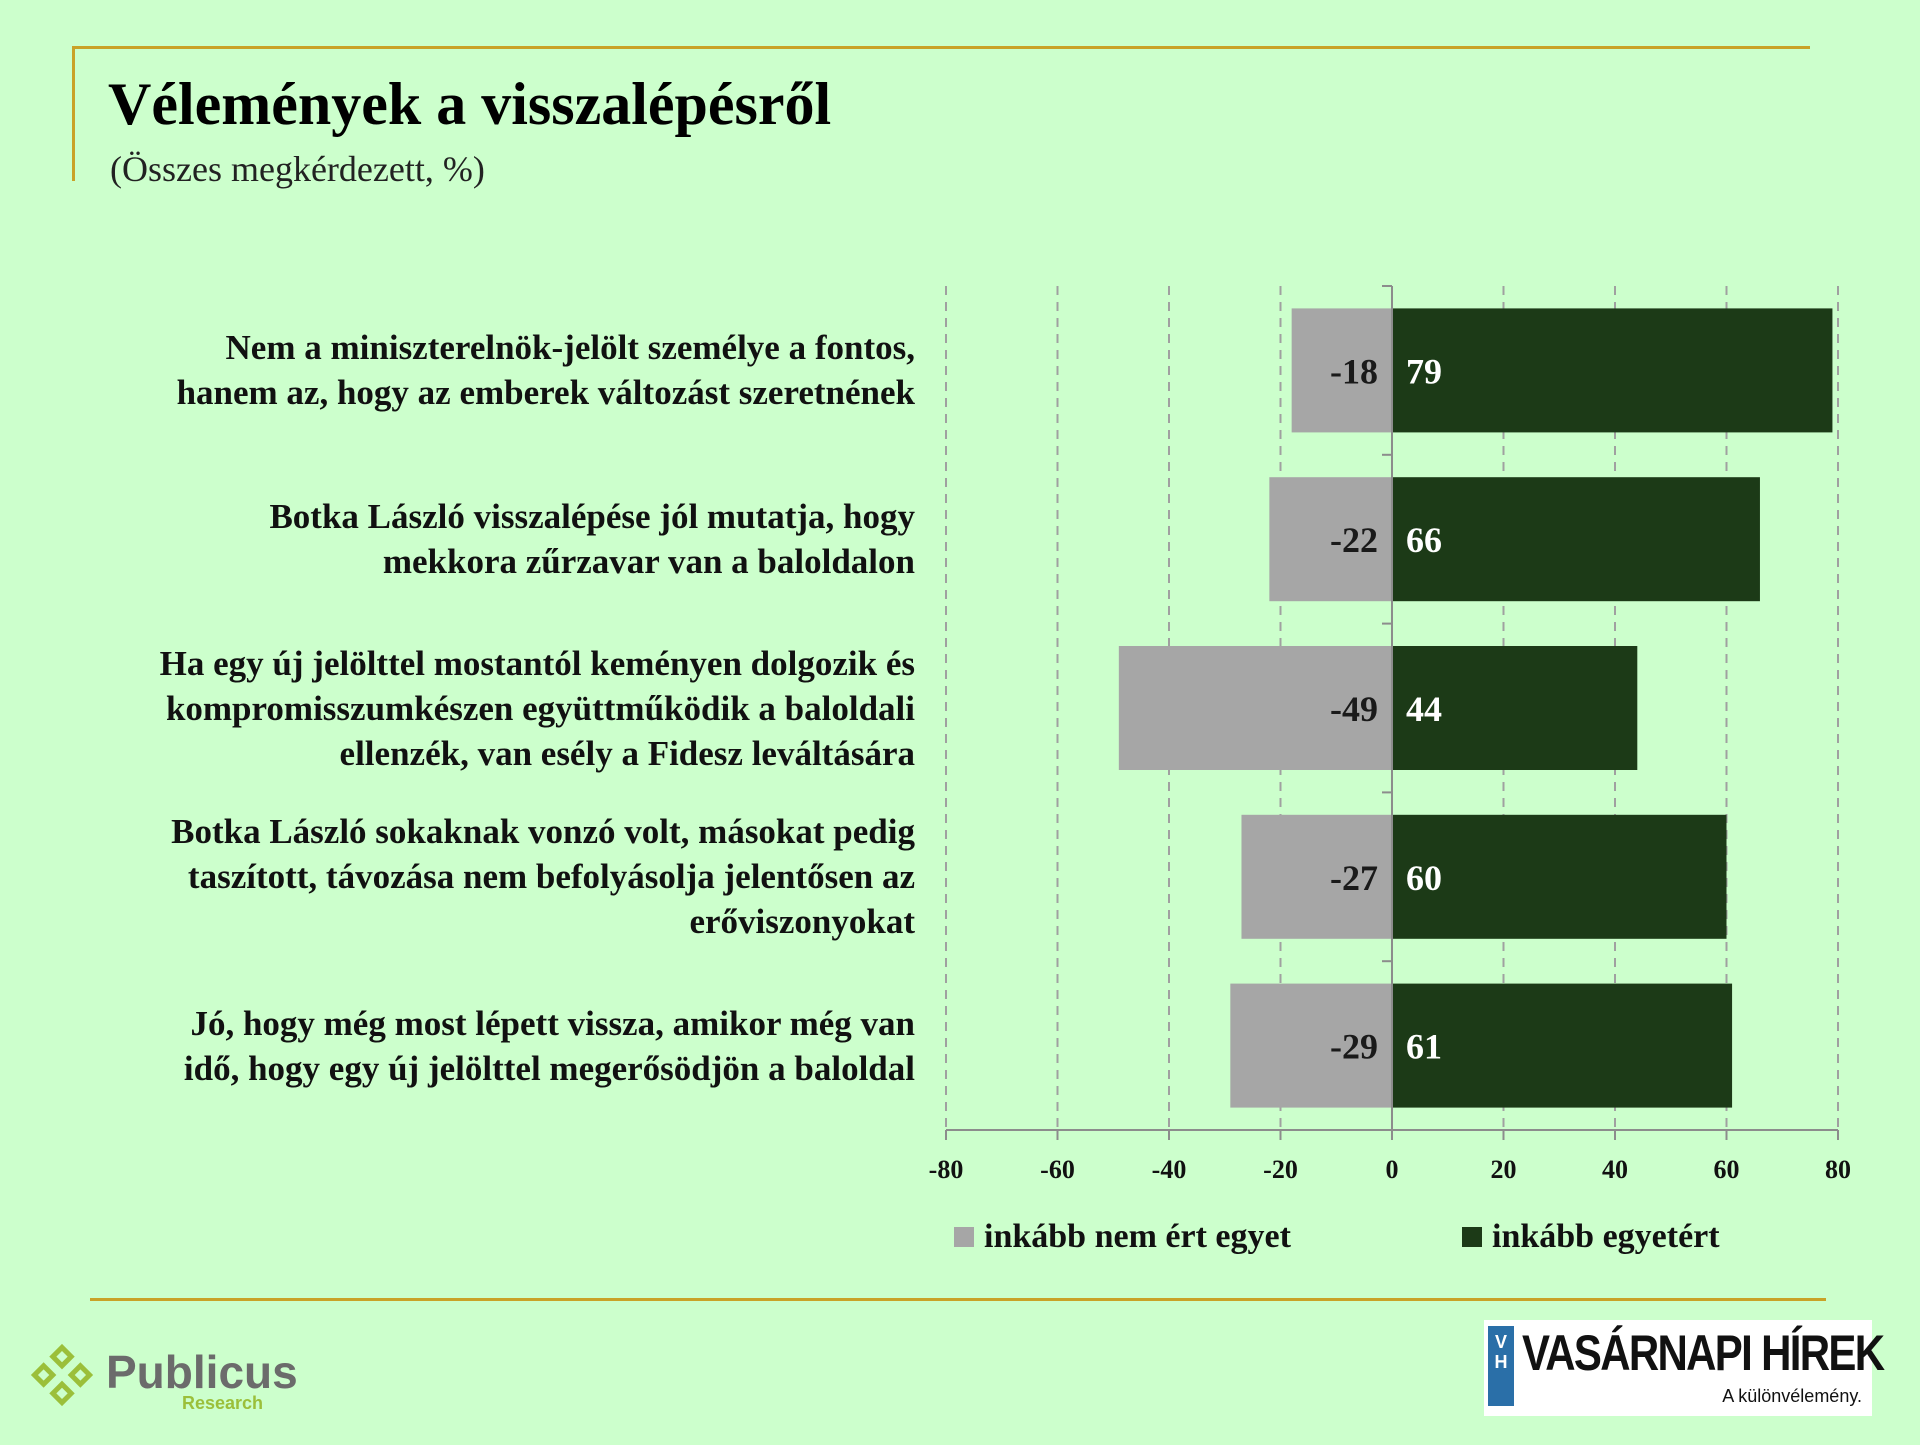  I want to click on vh-mark-text: VH, so click(1501, 1352).